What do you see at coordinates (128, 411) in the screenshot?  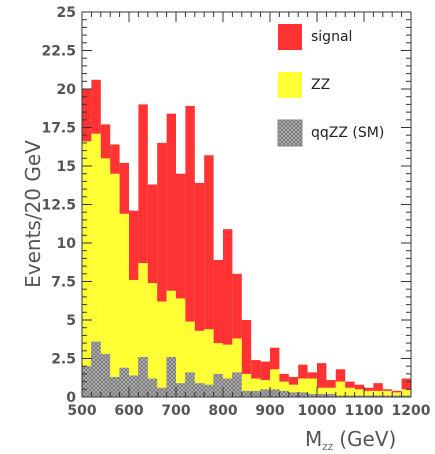 I see `x-tick-label: 600` at bounding box center [128, 411].